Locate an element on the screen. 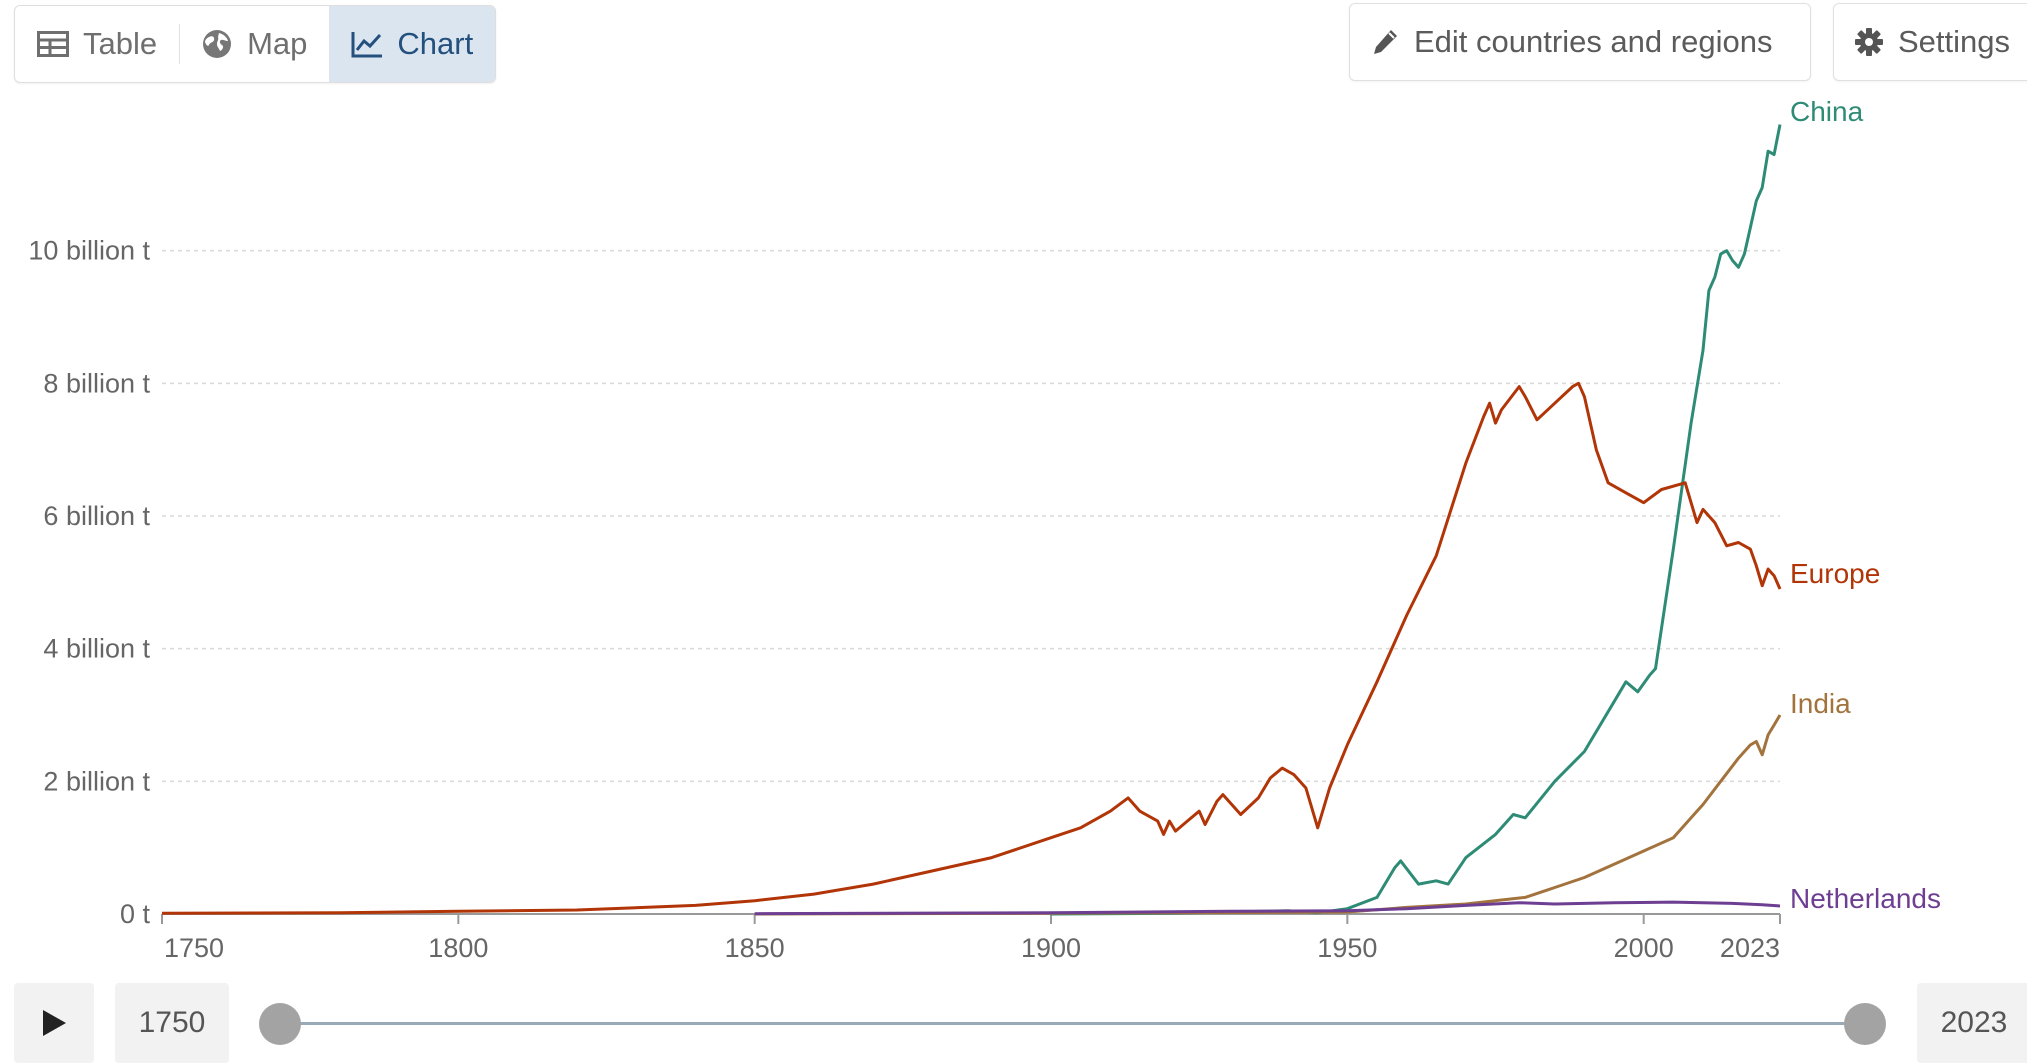 This screenshot has width=2027, height=1063. edit-countries-label: Edit countries and regions is located at coordinates (1593, 41).